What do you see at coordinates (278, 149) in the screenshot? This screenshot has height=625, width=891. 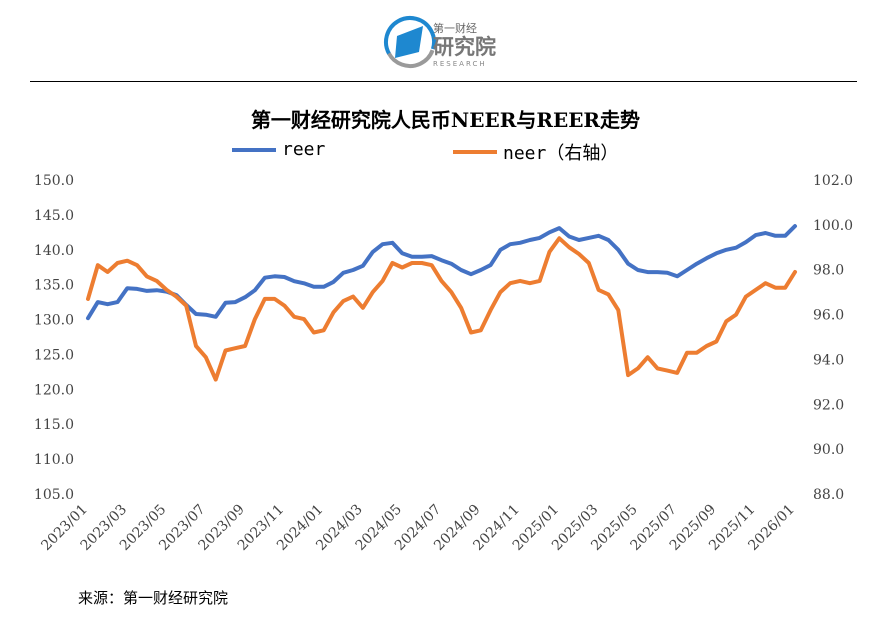 I see `legend-item-reer: reer` at bounding box center [278, 149].